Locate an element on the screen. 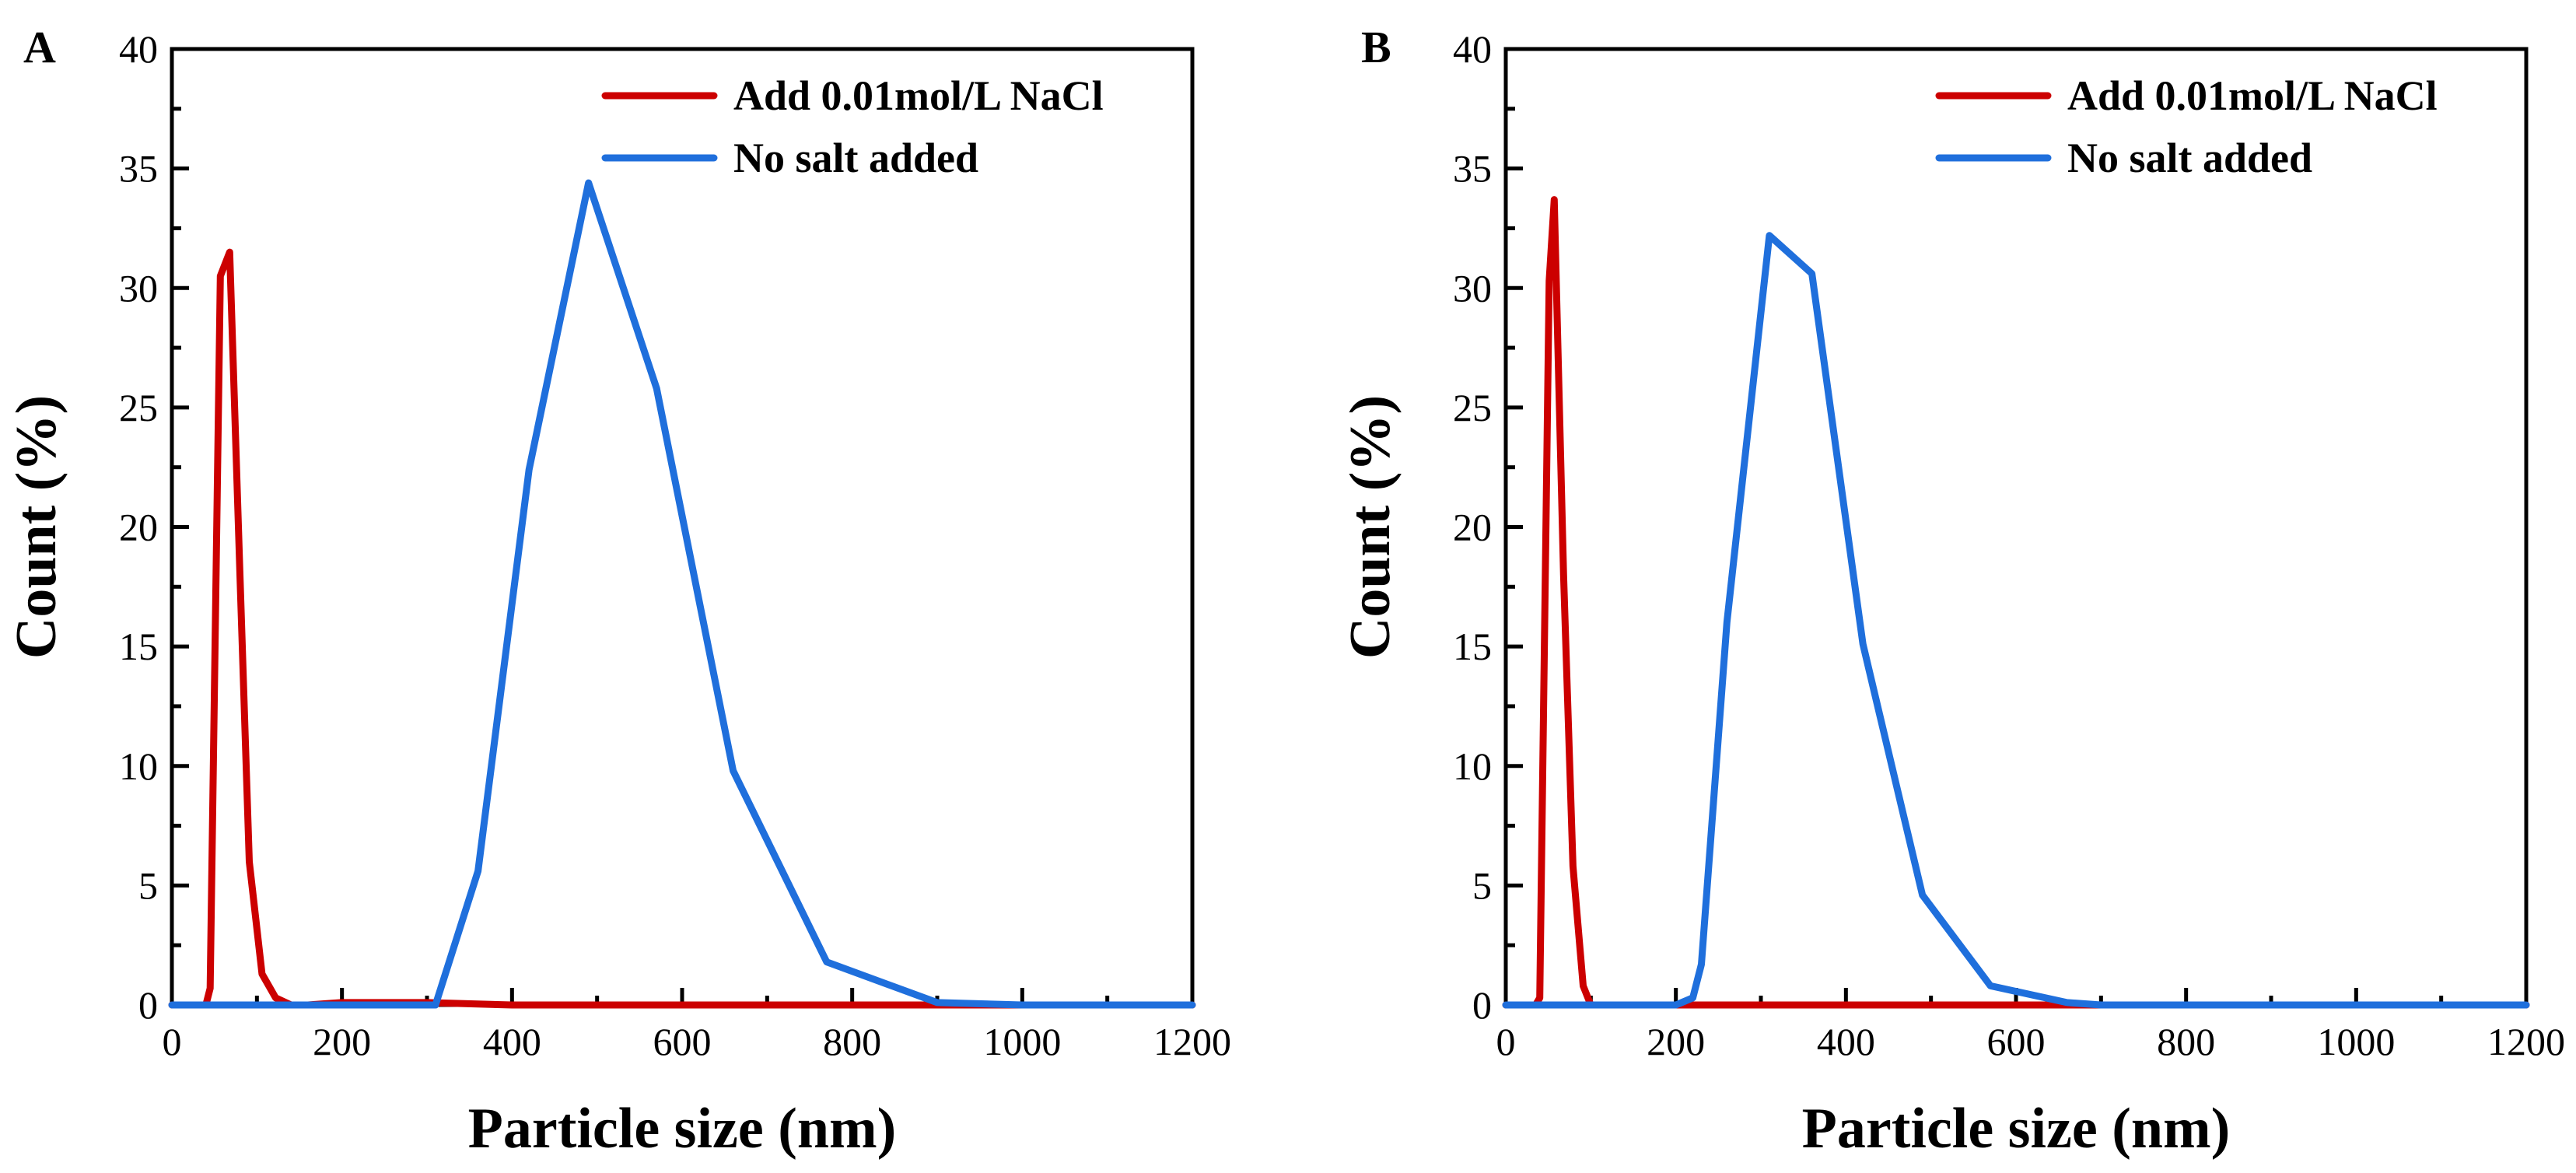 The height and width of the screenshot is (1173, 2576). panel-label: A is located at coordinates (40, 47).